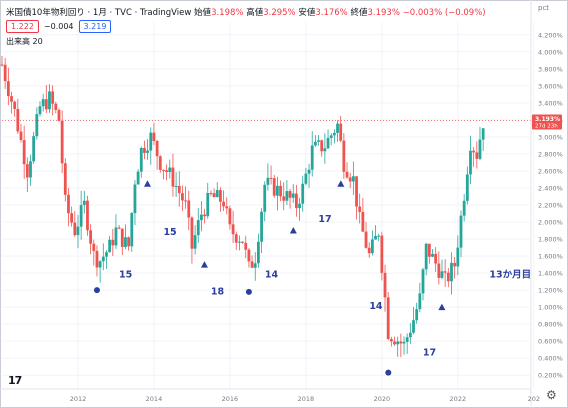 Image resolution: width=568 pixels, height=408 pixels. What do you see at coordinates (99, 13) in the screenshot?
I see `symbol-title: 米国債10年物利回り · 1月 · TVC · TradingView` at bounding box center [99, 13].